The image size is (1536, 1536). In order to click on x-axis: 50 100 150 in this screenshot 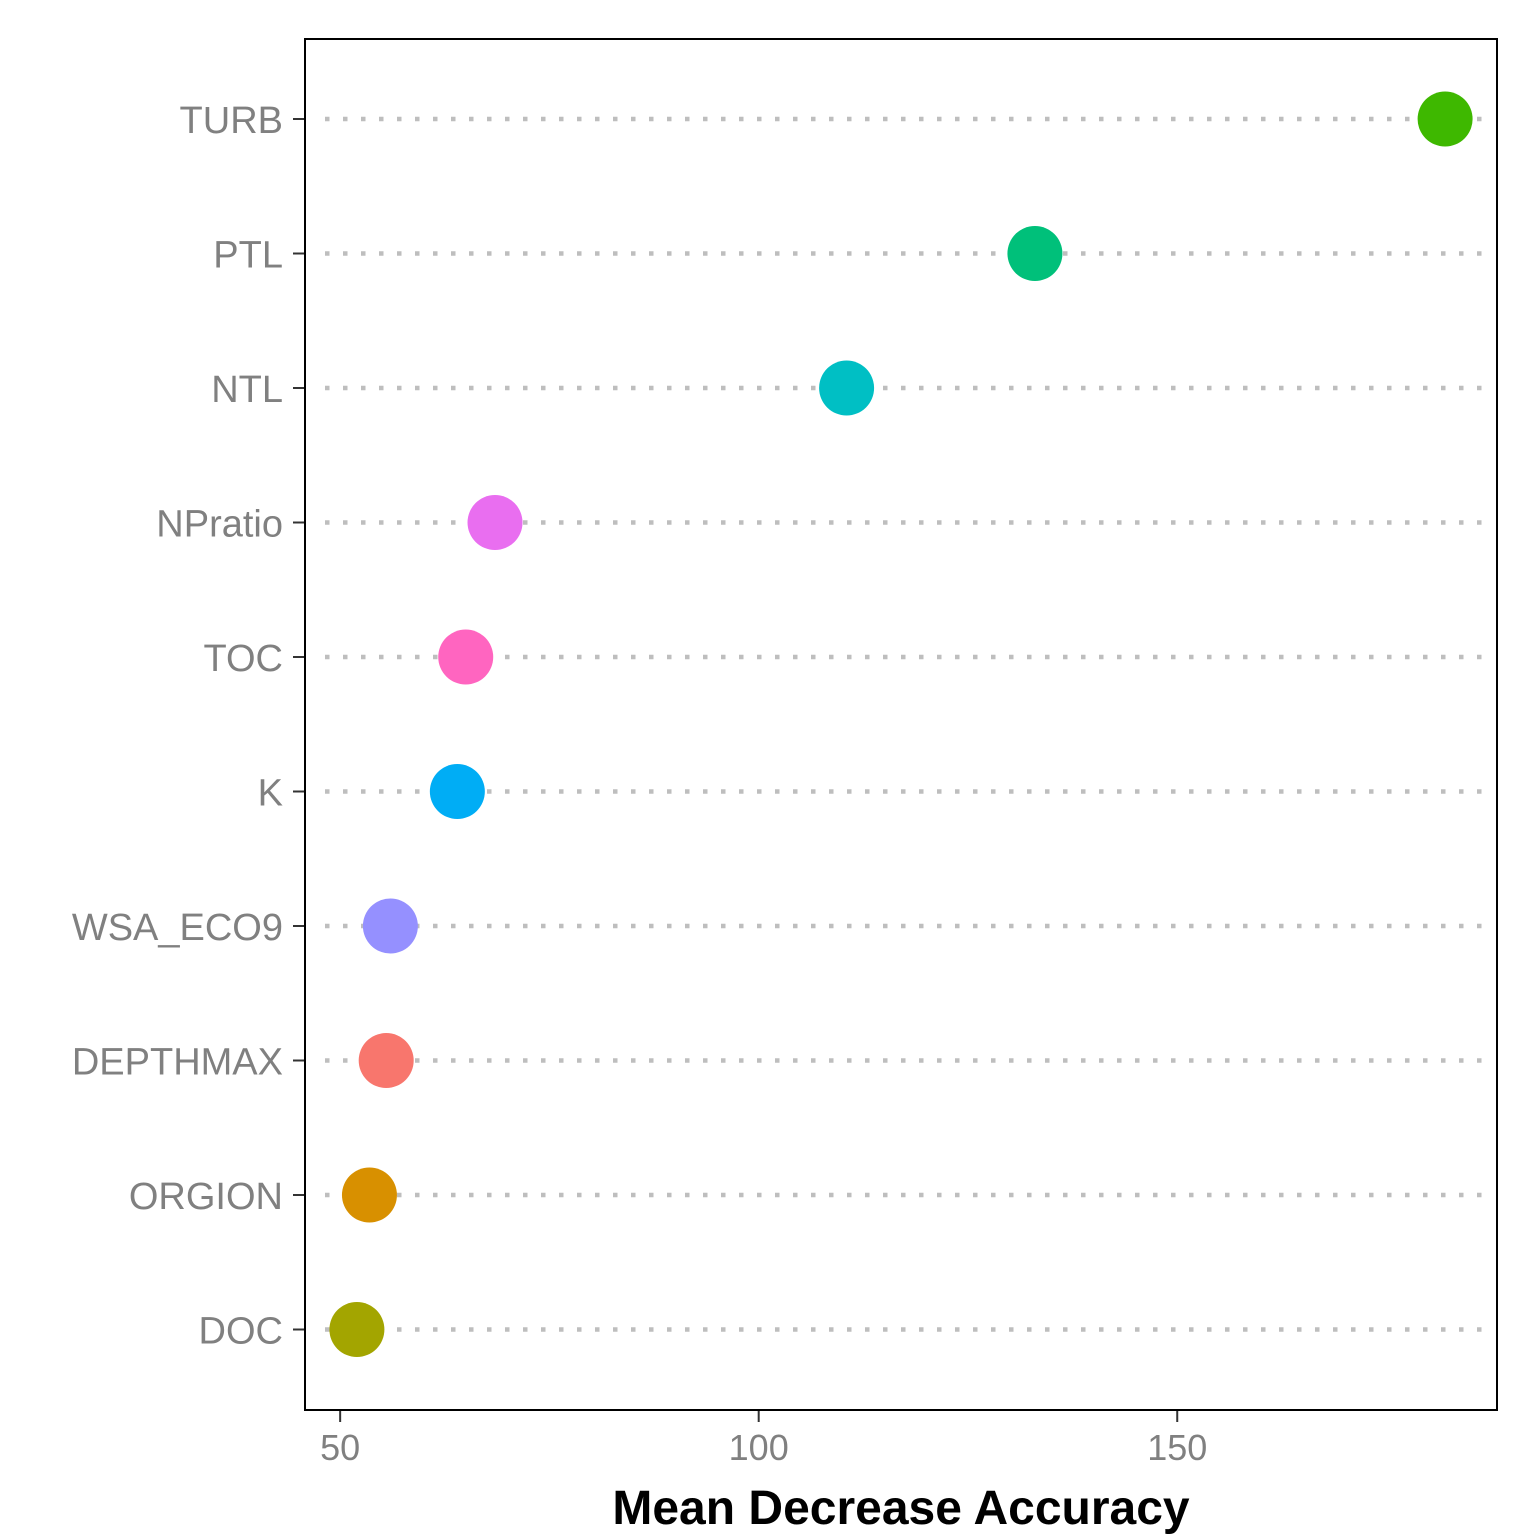, I will do `click(763, 1439)`.